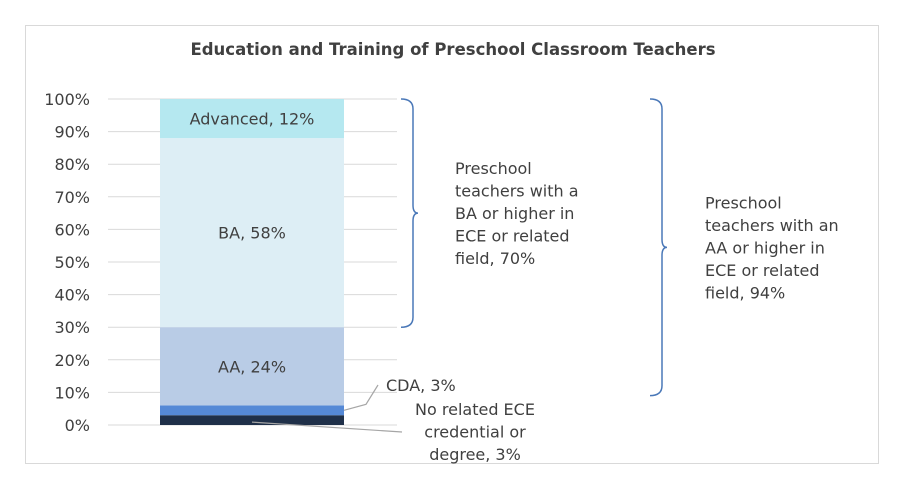 This screenshot has width=906, height=492. Describe the element at coordinates (72, 132) in the screenshot. I see `y-tick-label: 90%` at that location.